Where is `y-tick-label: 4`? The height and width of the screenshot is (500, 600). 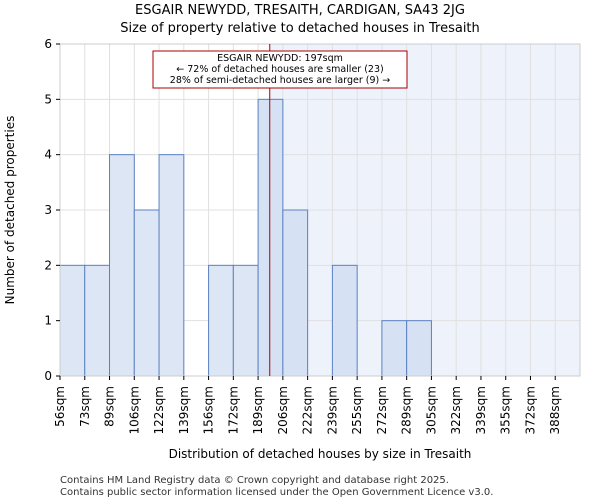 y-tick-label: 4 is located at coordinates (48, 155).